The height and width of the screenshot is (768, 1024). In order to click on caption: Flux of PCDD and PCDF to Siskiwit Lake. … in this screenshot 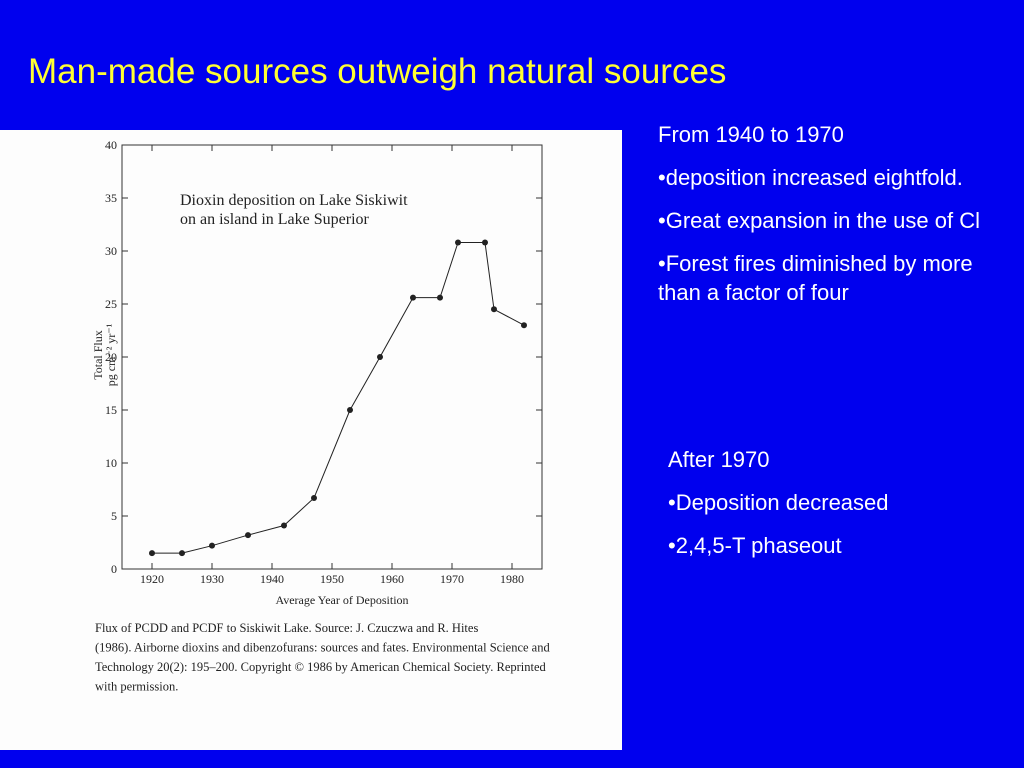, I will do `click(286, 628)`.